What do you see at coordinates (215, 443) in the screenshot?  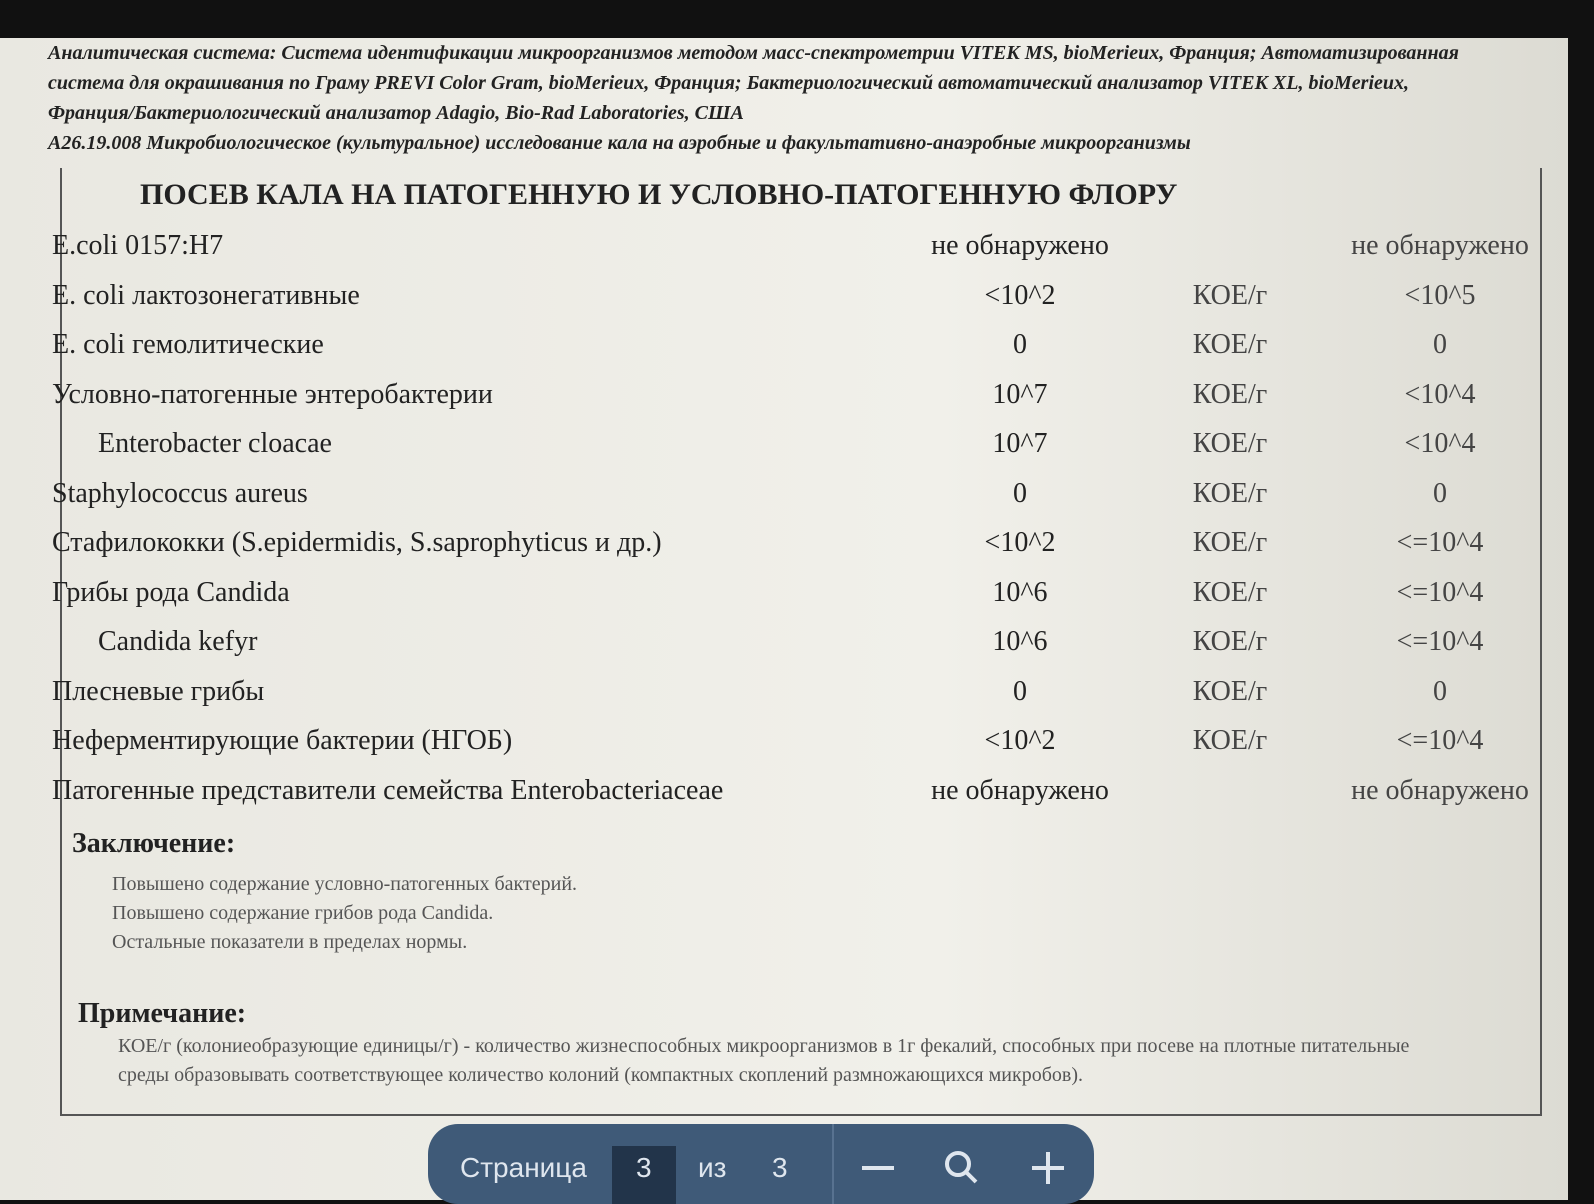 I see `analyte: Enterobacter cloacae` at bounding box center [215, 443].